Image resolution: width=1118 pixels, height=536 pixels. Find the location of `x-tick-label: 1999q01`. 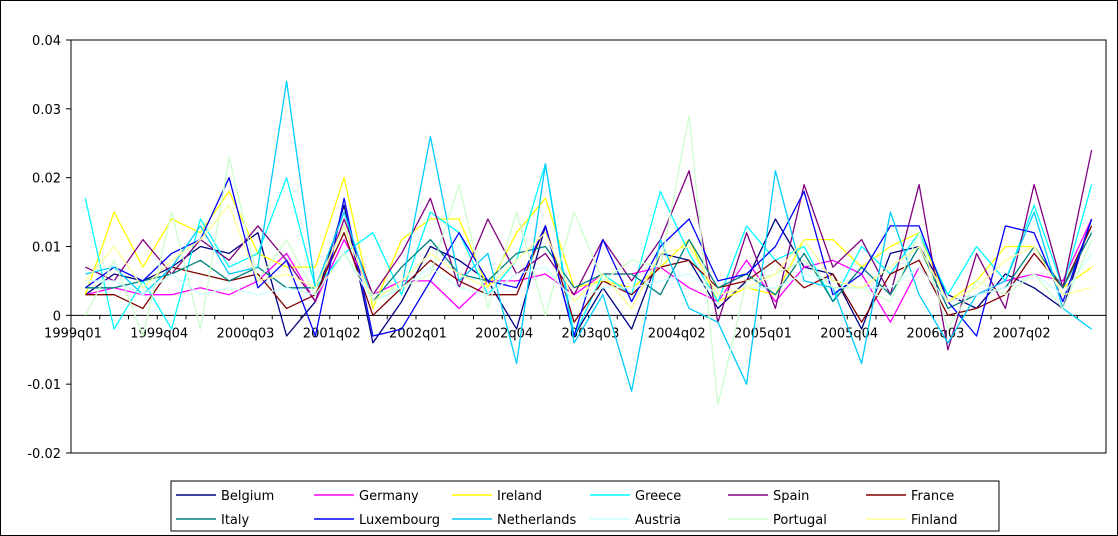

x-tick-label: 1999q01 is located at coordinates (73, 333).